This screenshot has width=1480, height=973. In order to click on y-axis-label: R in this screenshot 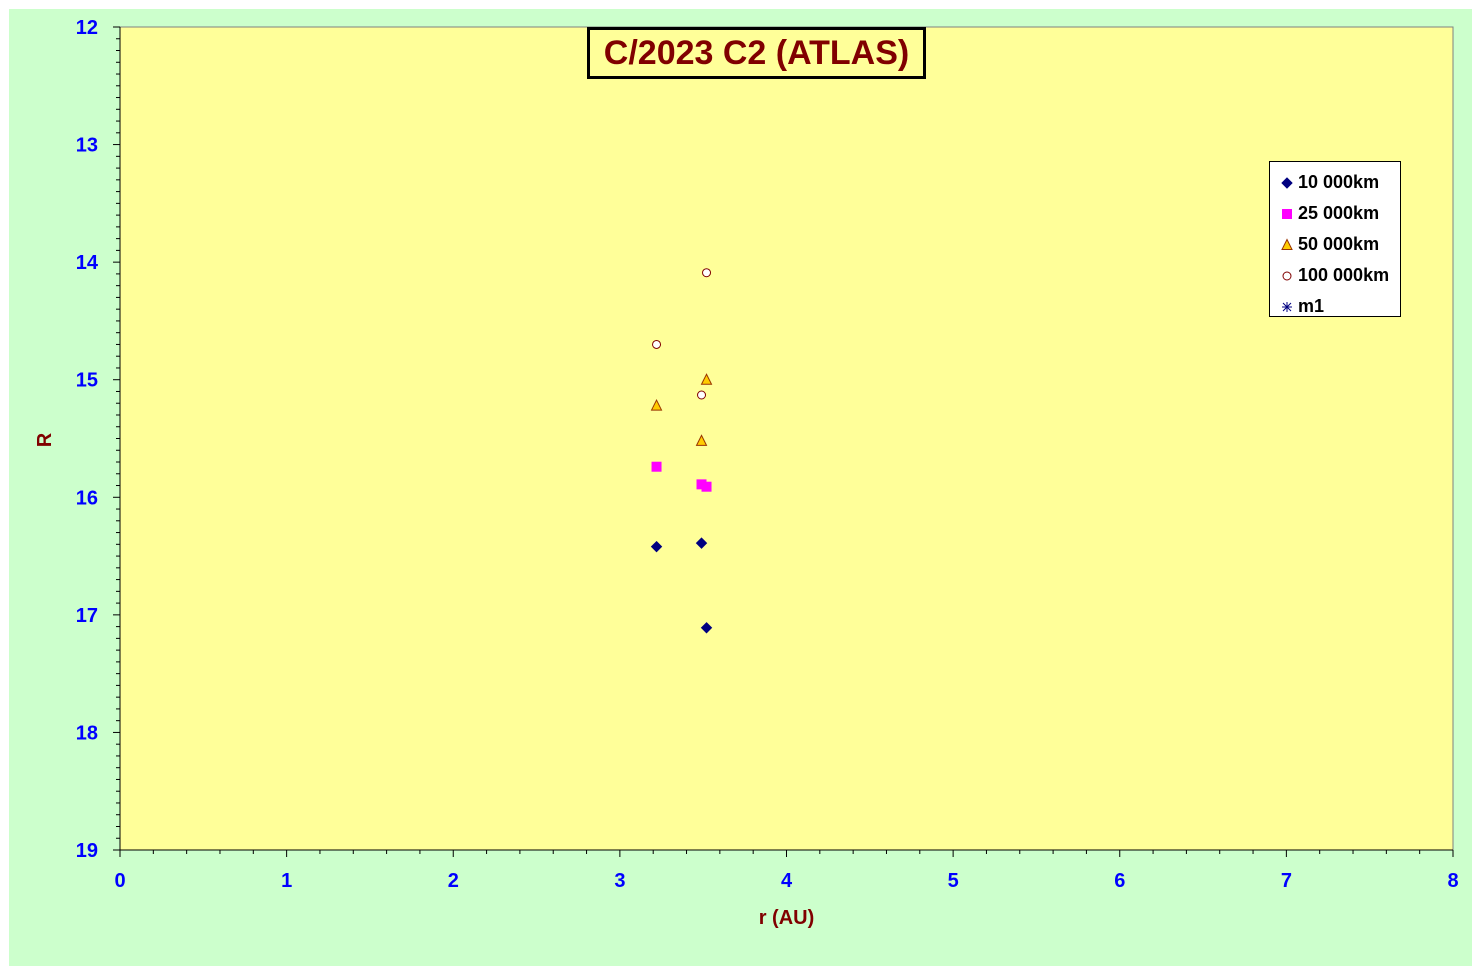, I will do `click(45, 439)`.